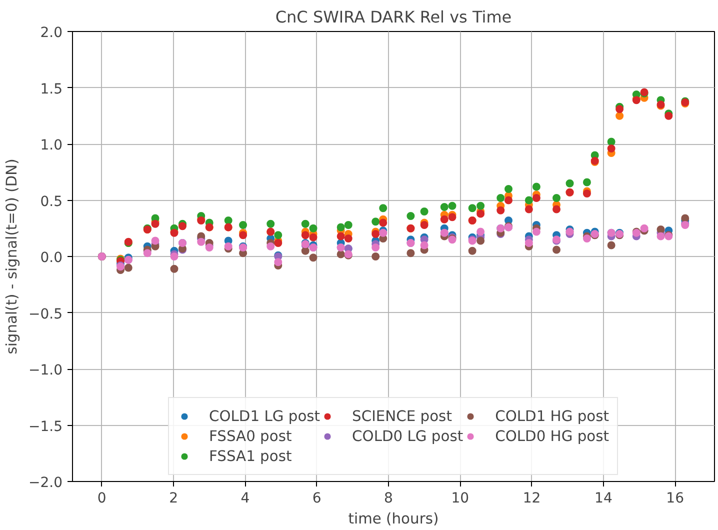 This screenshot has height=530, width=718. What do you see at coordinates (603, 498) in the screenshot?
I see `x-tick-label: 14` at bounding box center [603, 498].